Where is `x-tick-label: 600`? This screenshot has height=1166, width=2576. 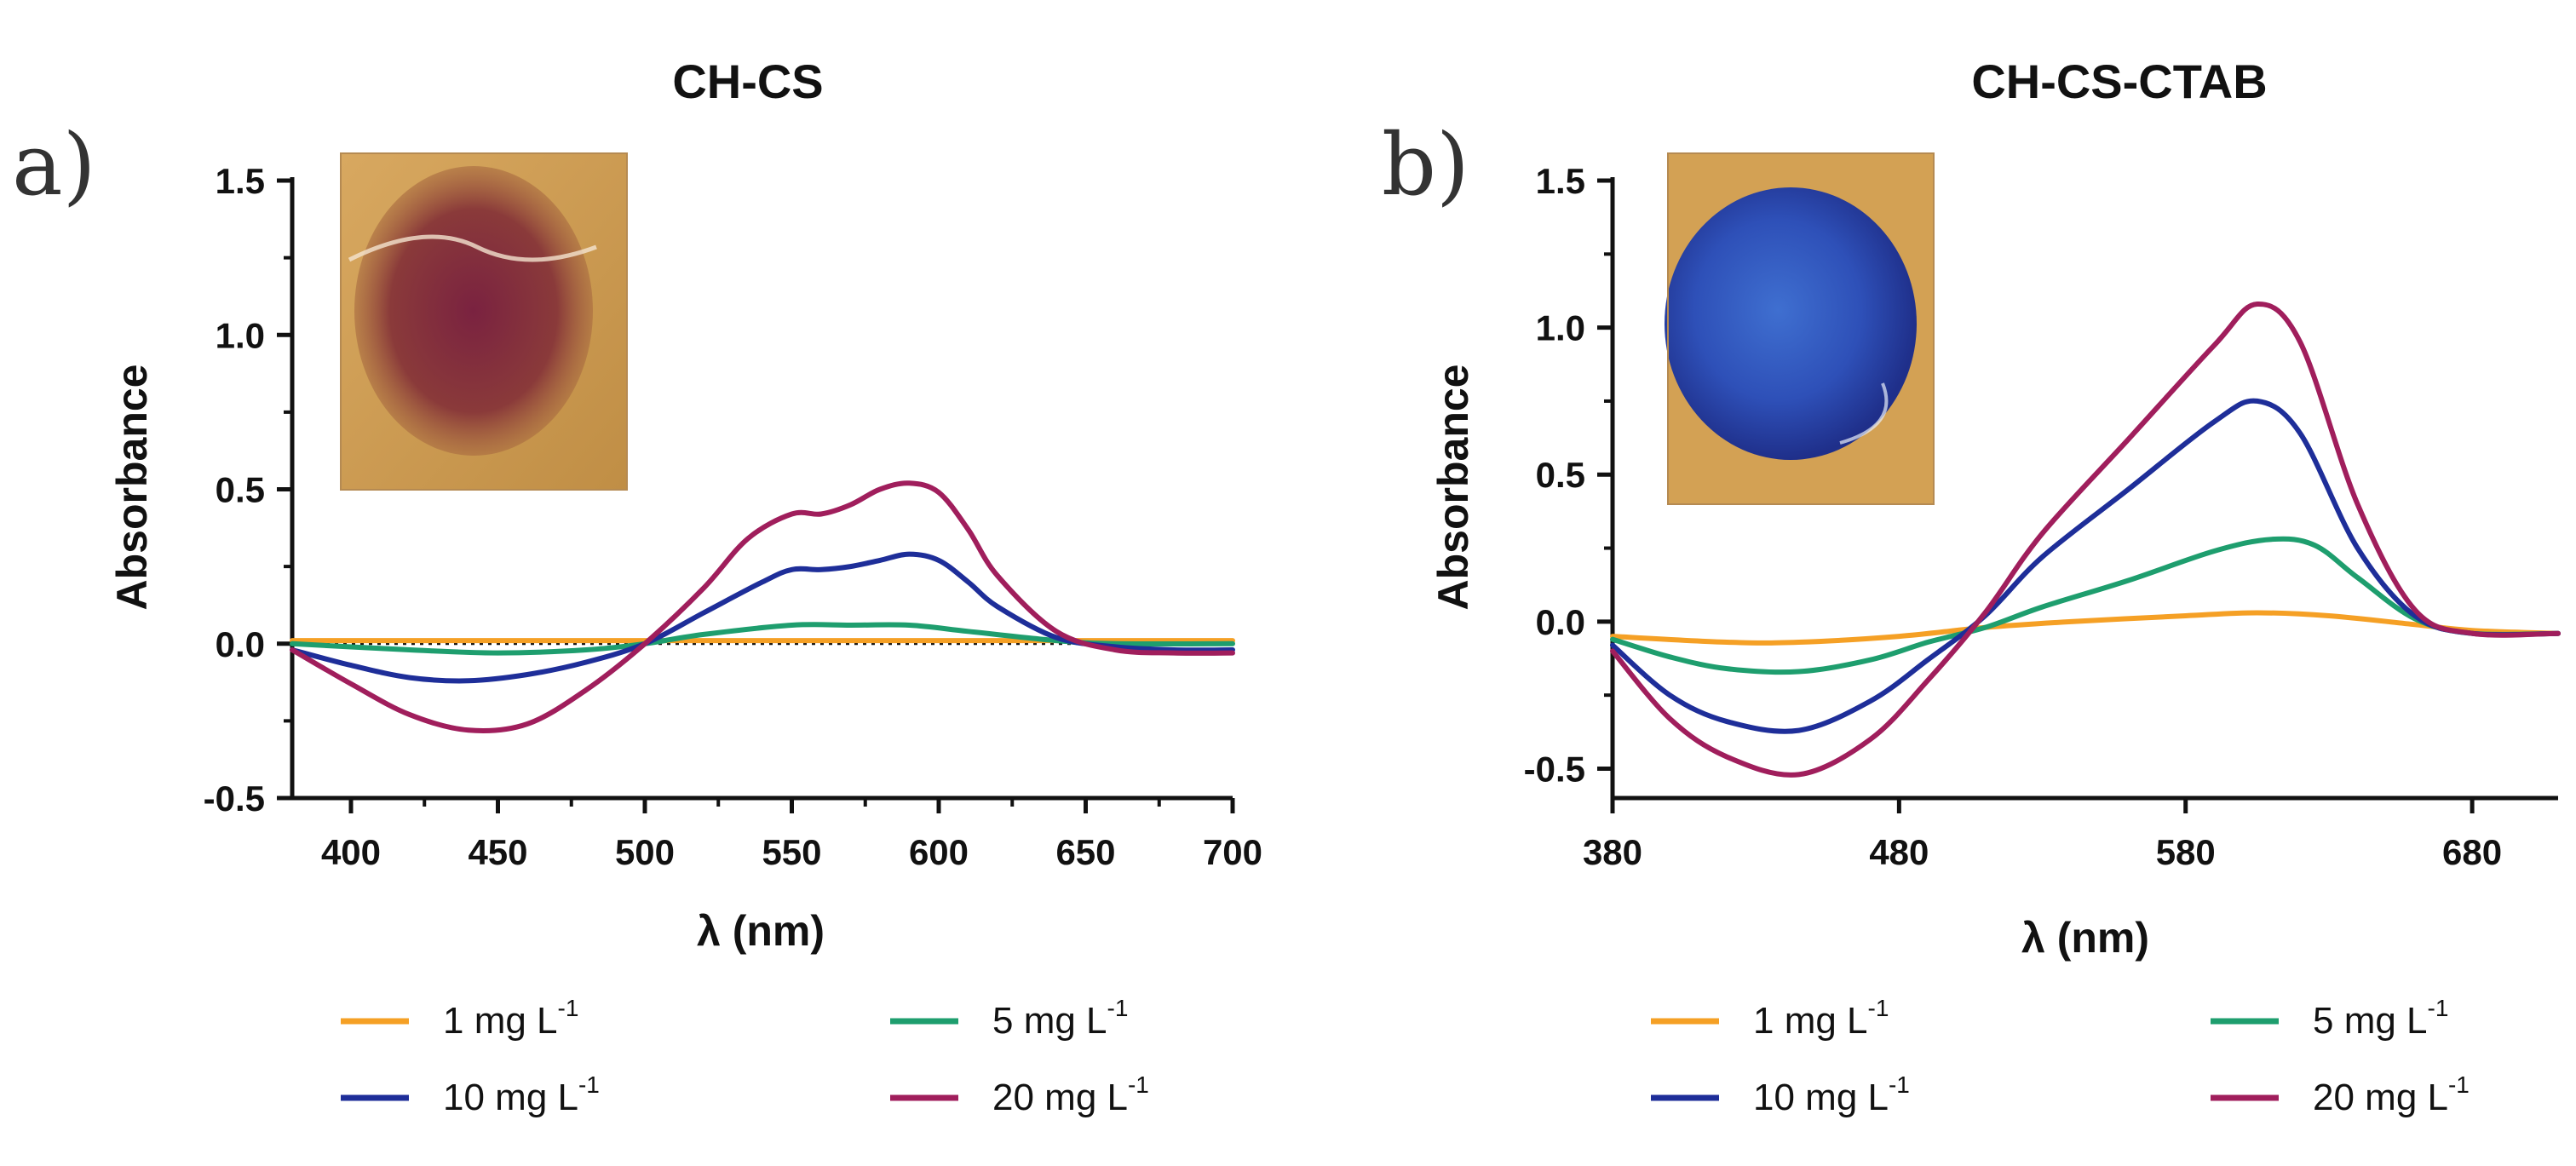
x-tick-label: 600 is located at coordinates (939, 852).